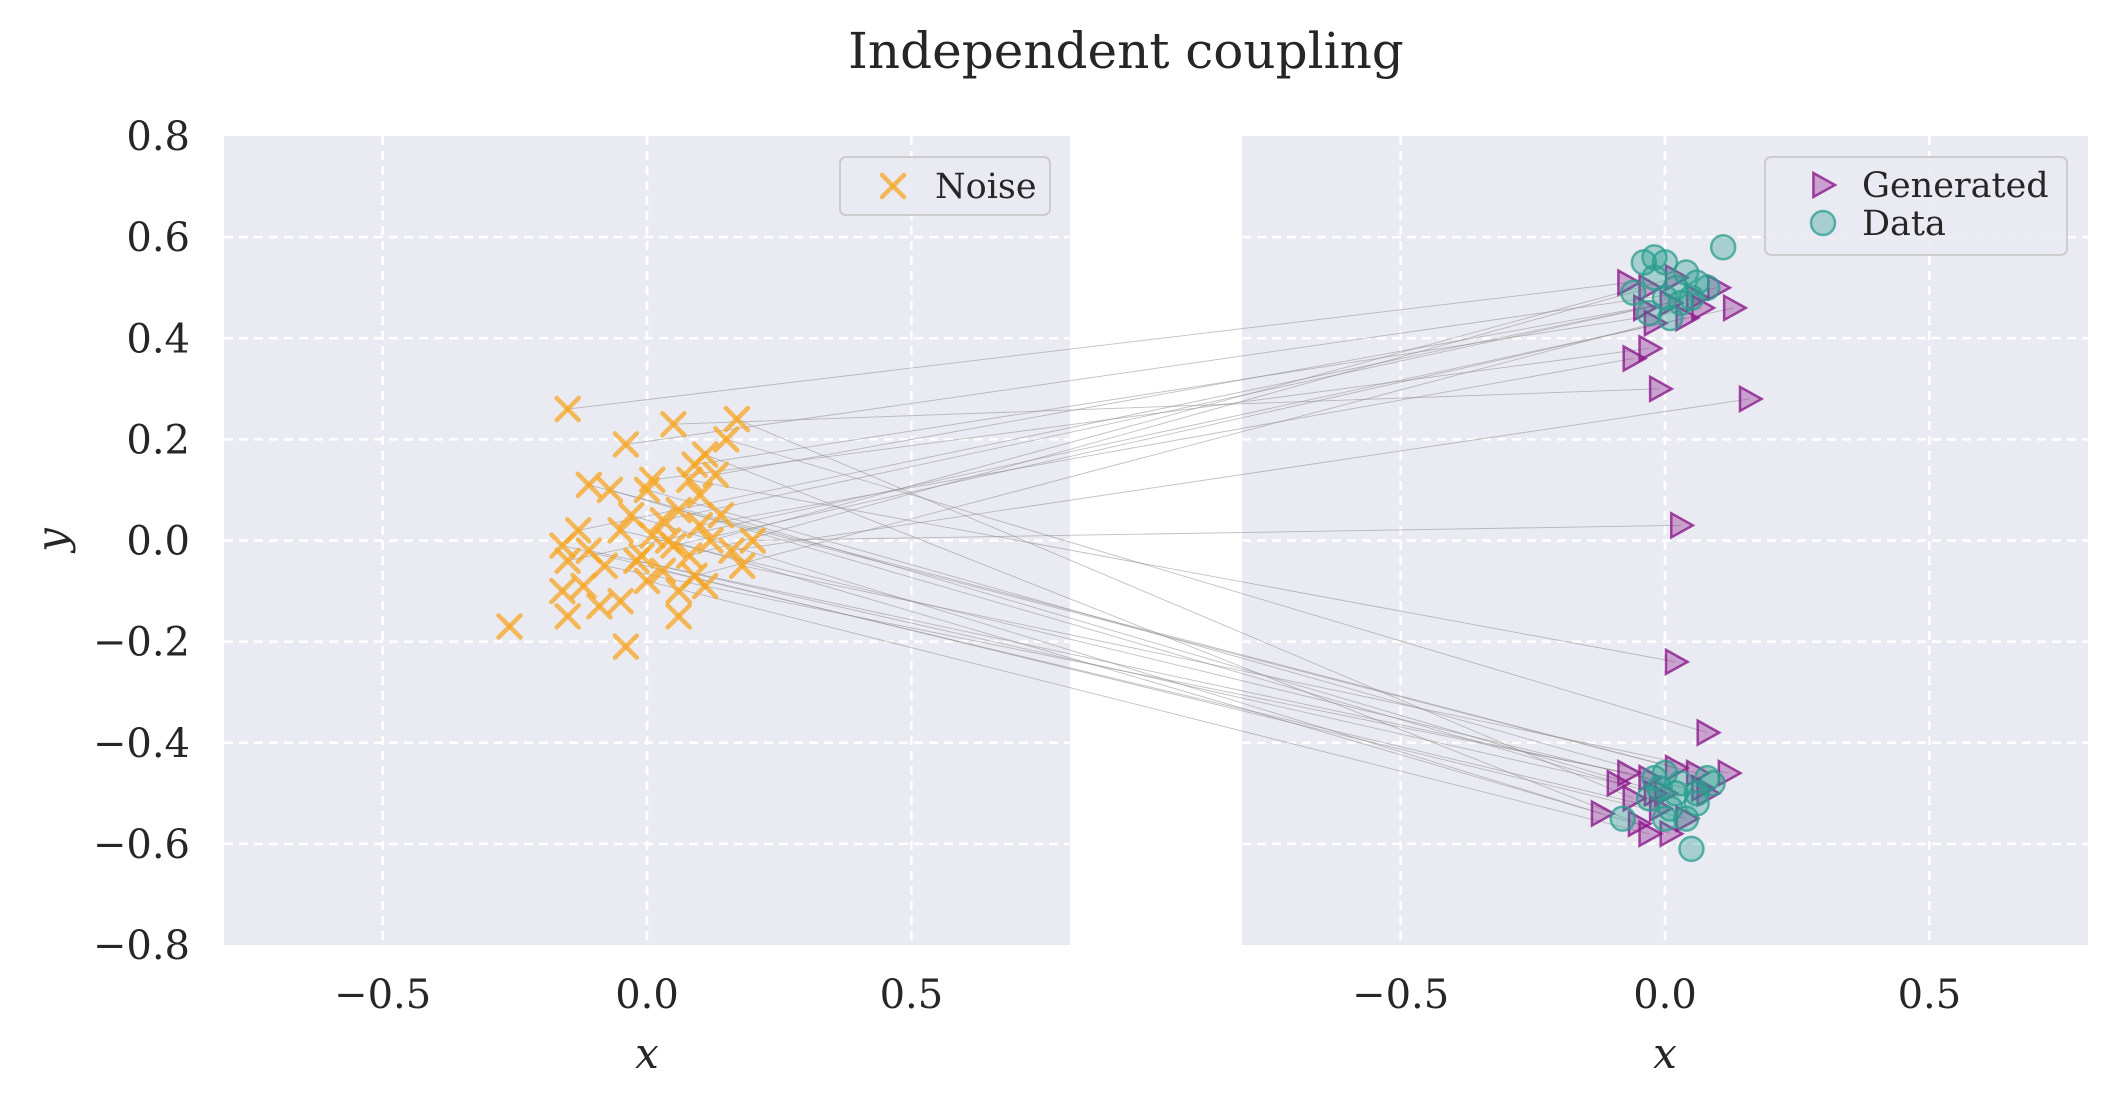  What do you see at coordinates (912, 995) in the screenshot?
I see `x-tick-label: 0.5` at bounding box center [912, 995].